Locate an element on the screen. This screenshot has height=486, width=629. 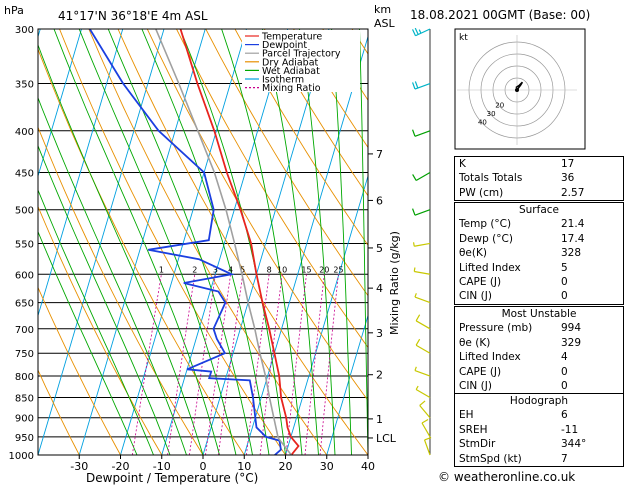
surface-value: 328 is located at coordinates (571, 253).